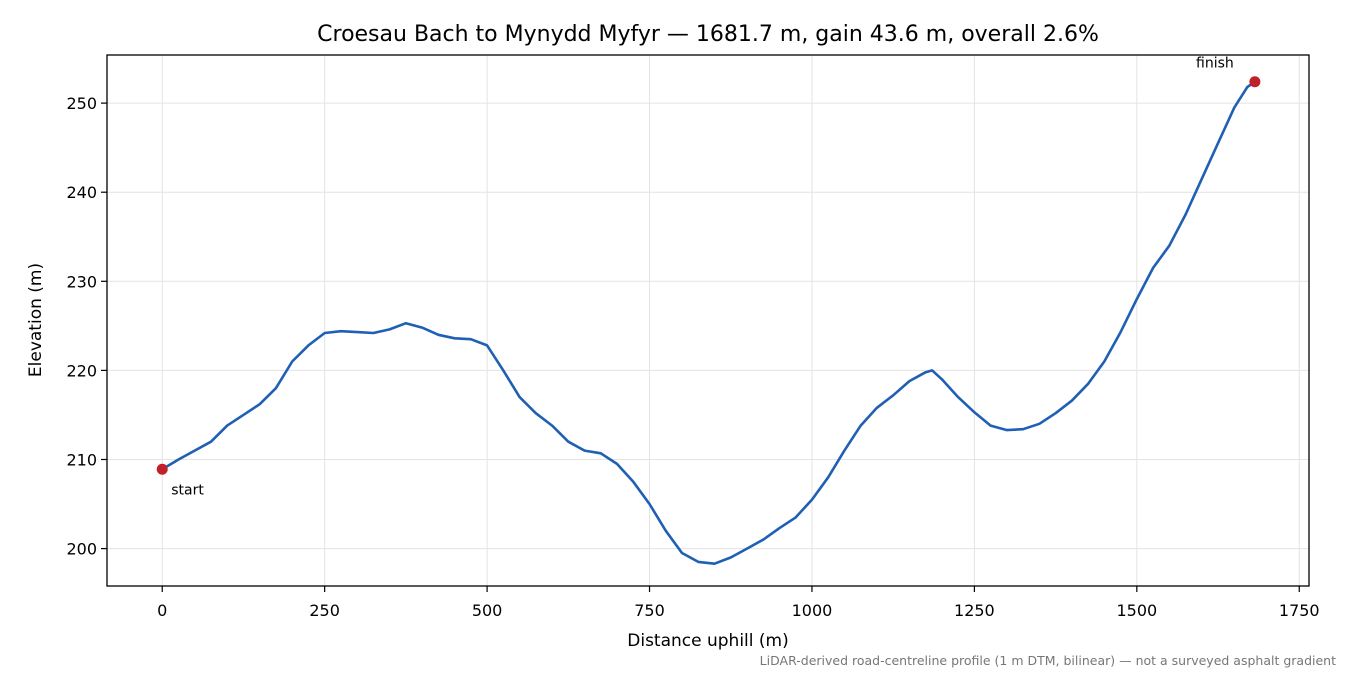 The width and height of the screenshot is (1350, 675). What do you see at coordinates (324, 610) in the screenshot?
I see `x-tick-label: 250` at bounding box center [324, 610].